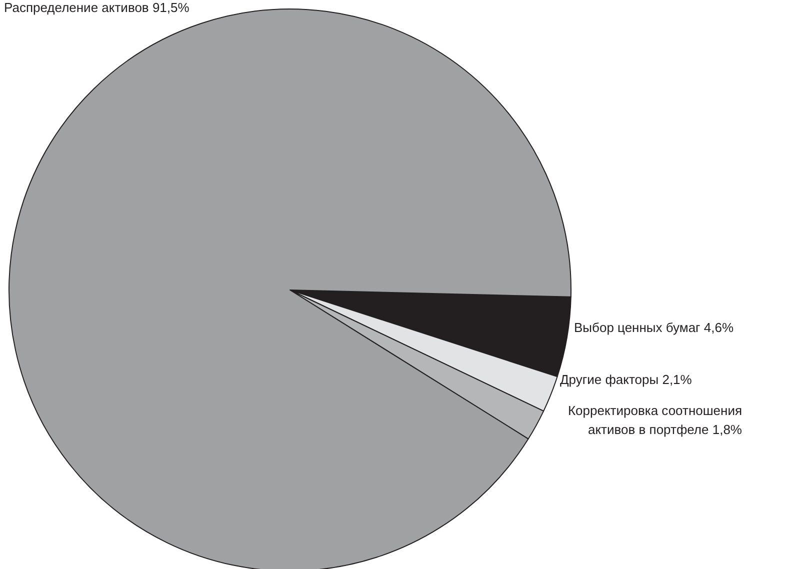  I want to click on slice-label: Другие факторы 2,1%, so click(626, 379).